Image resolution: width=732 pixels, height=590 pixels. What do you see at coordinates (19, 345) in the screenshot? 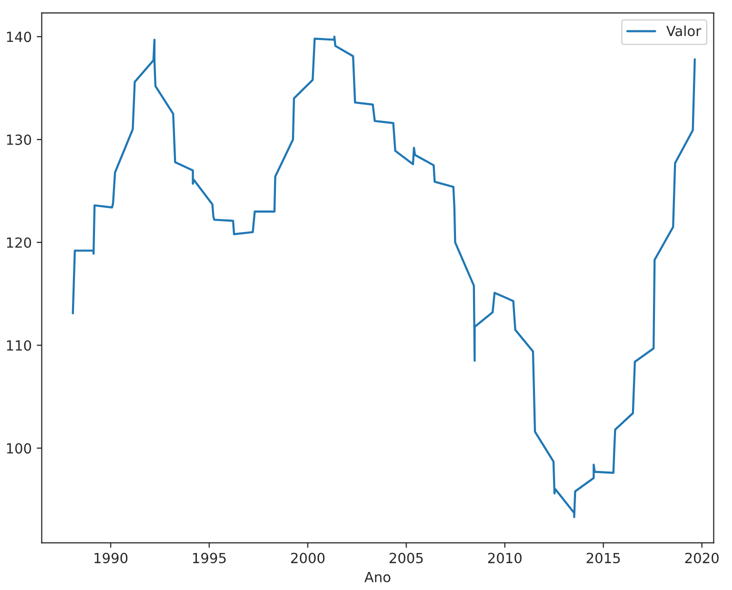
I see `y-tick-label: 110` at bounding box center [19, 345].